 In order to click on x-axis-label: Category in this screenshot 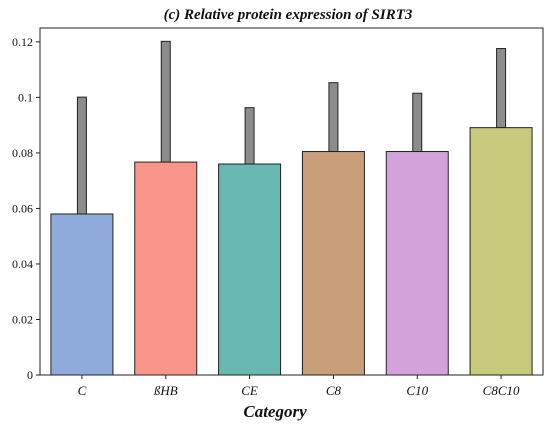, I will do `click(275, 411)`.